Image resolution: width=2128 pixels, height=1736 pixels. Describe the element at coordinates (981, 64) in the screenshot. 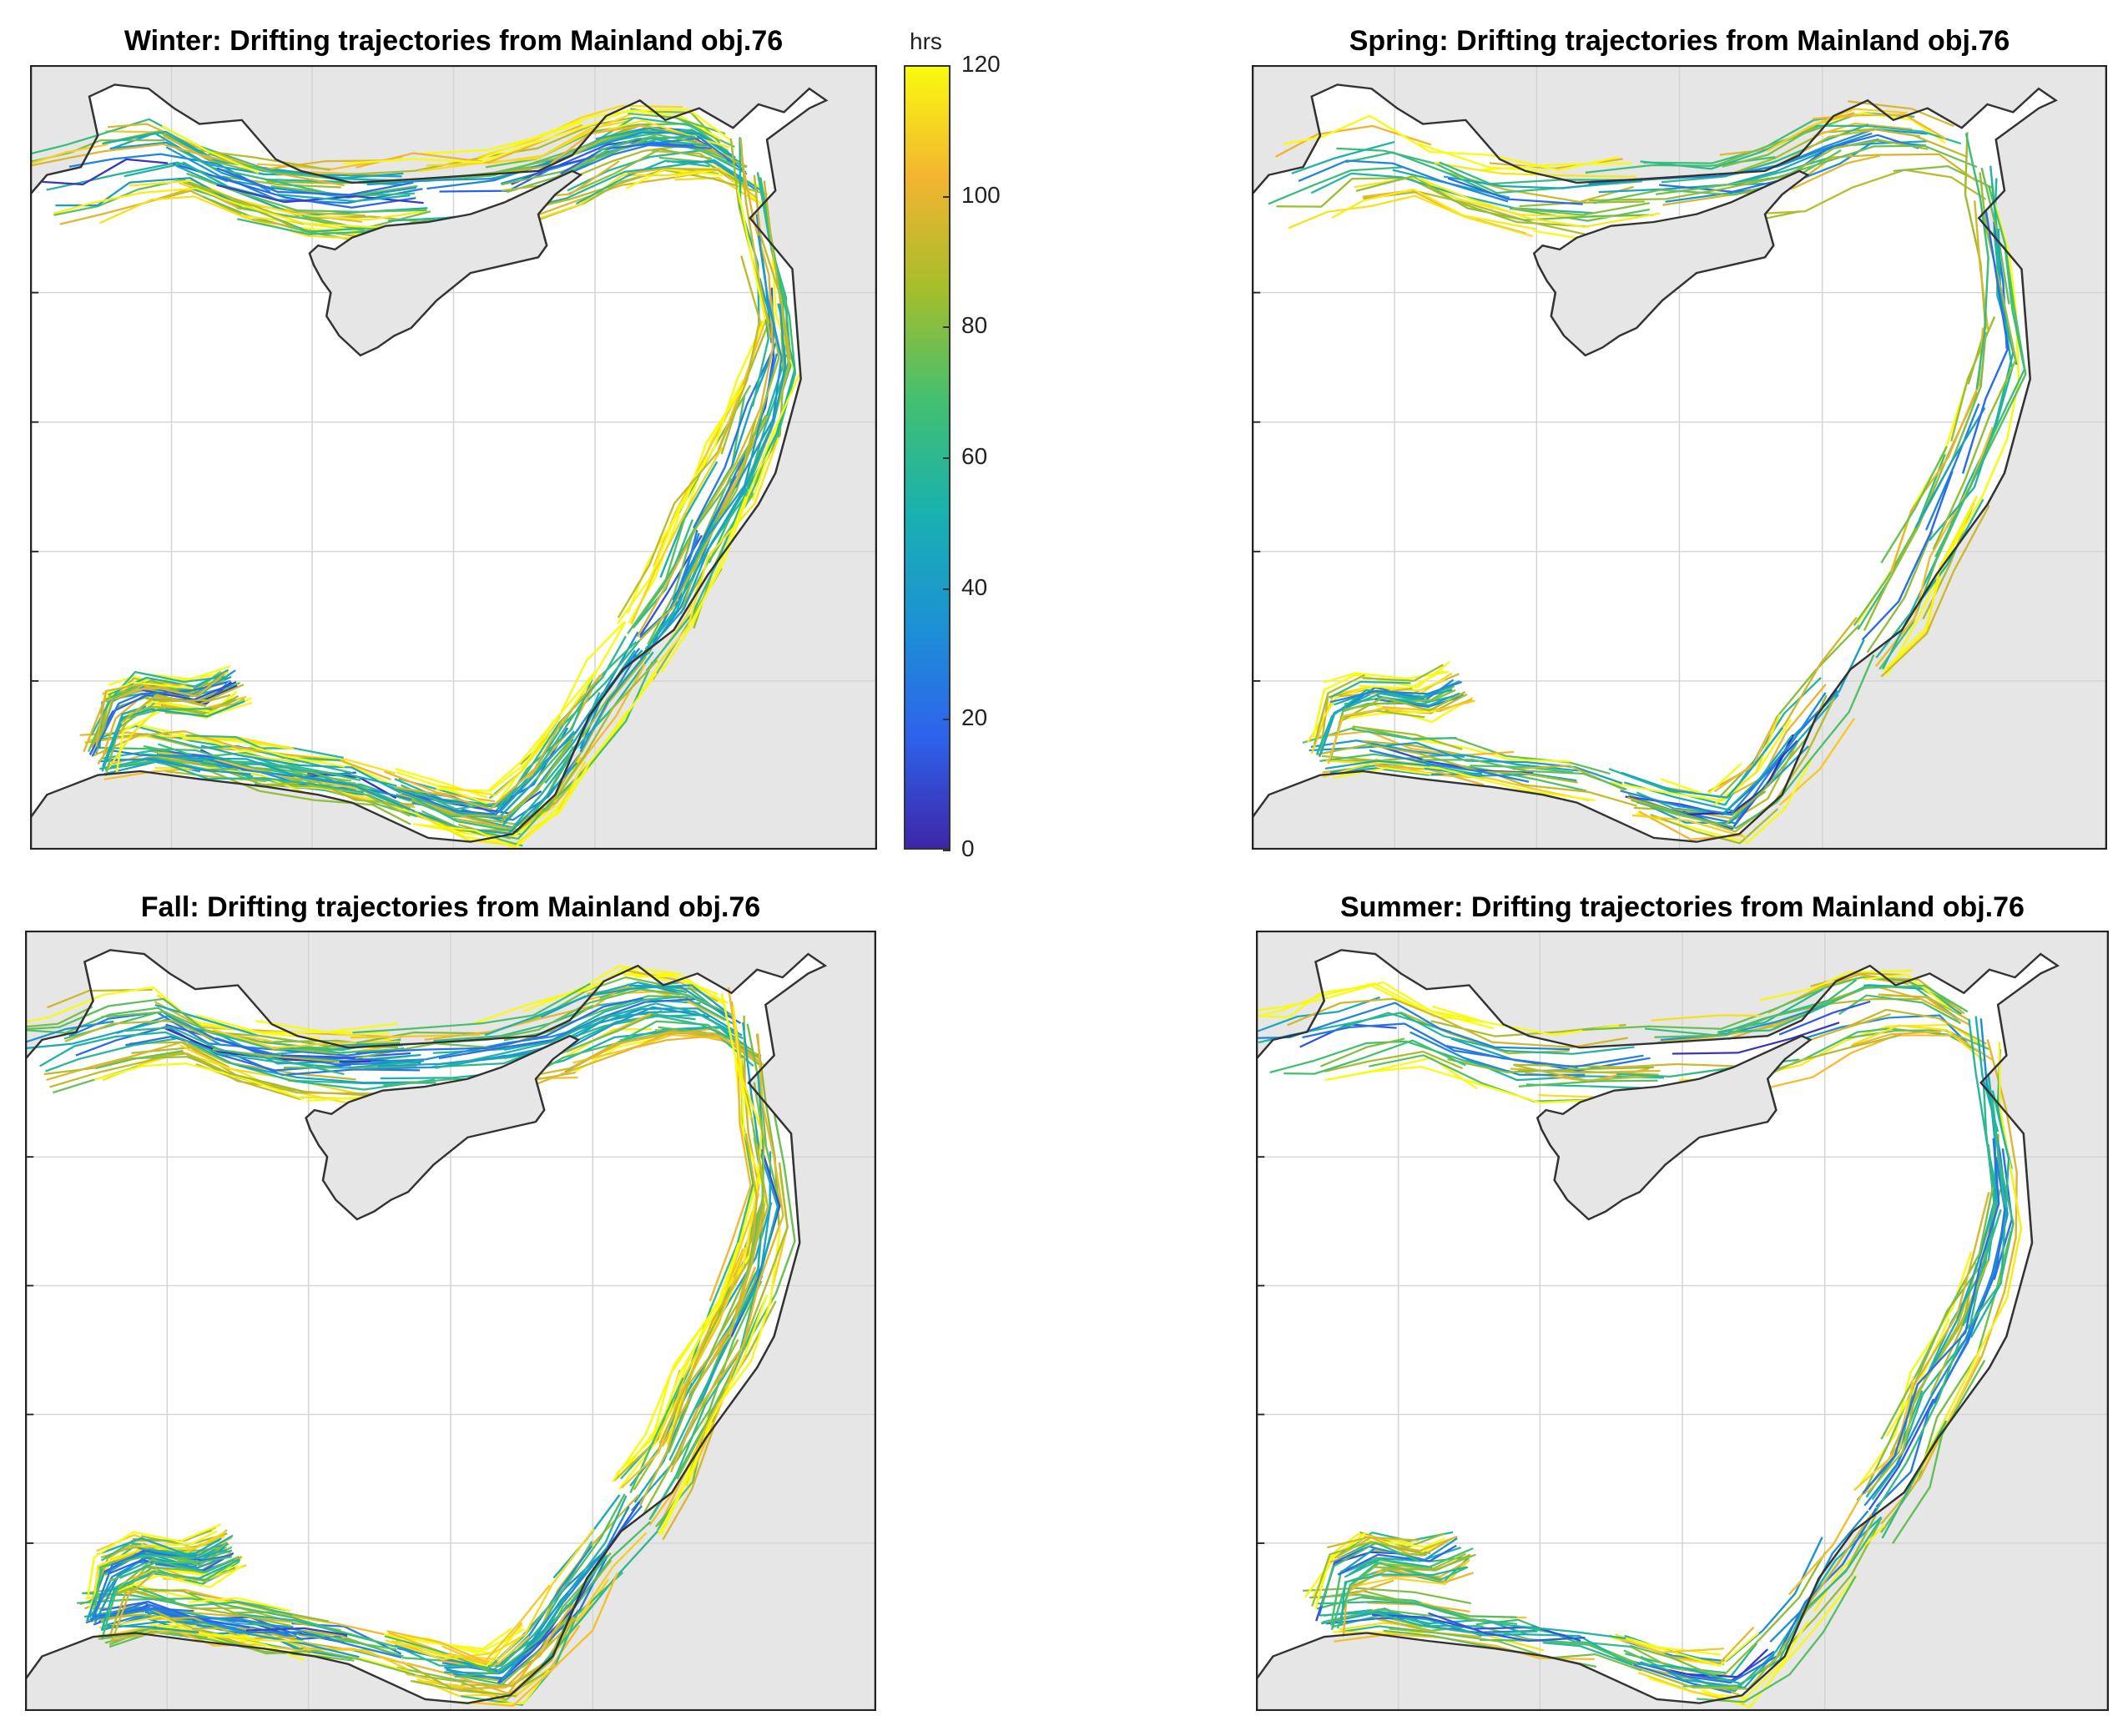

I see `colorbar-tick-label: 120` at that location.